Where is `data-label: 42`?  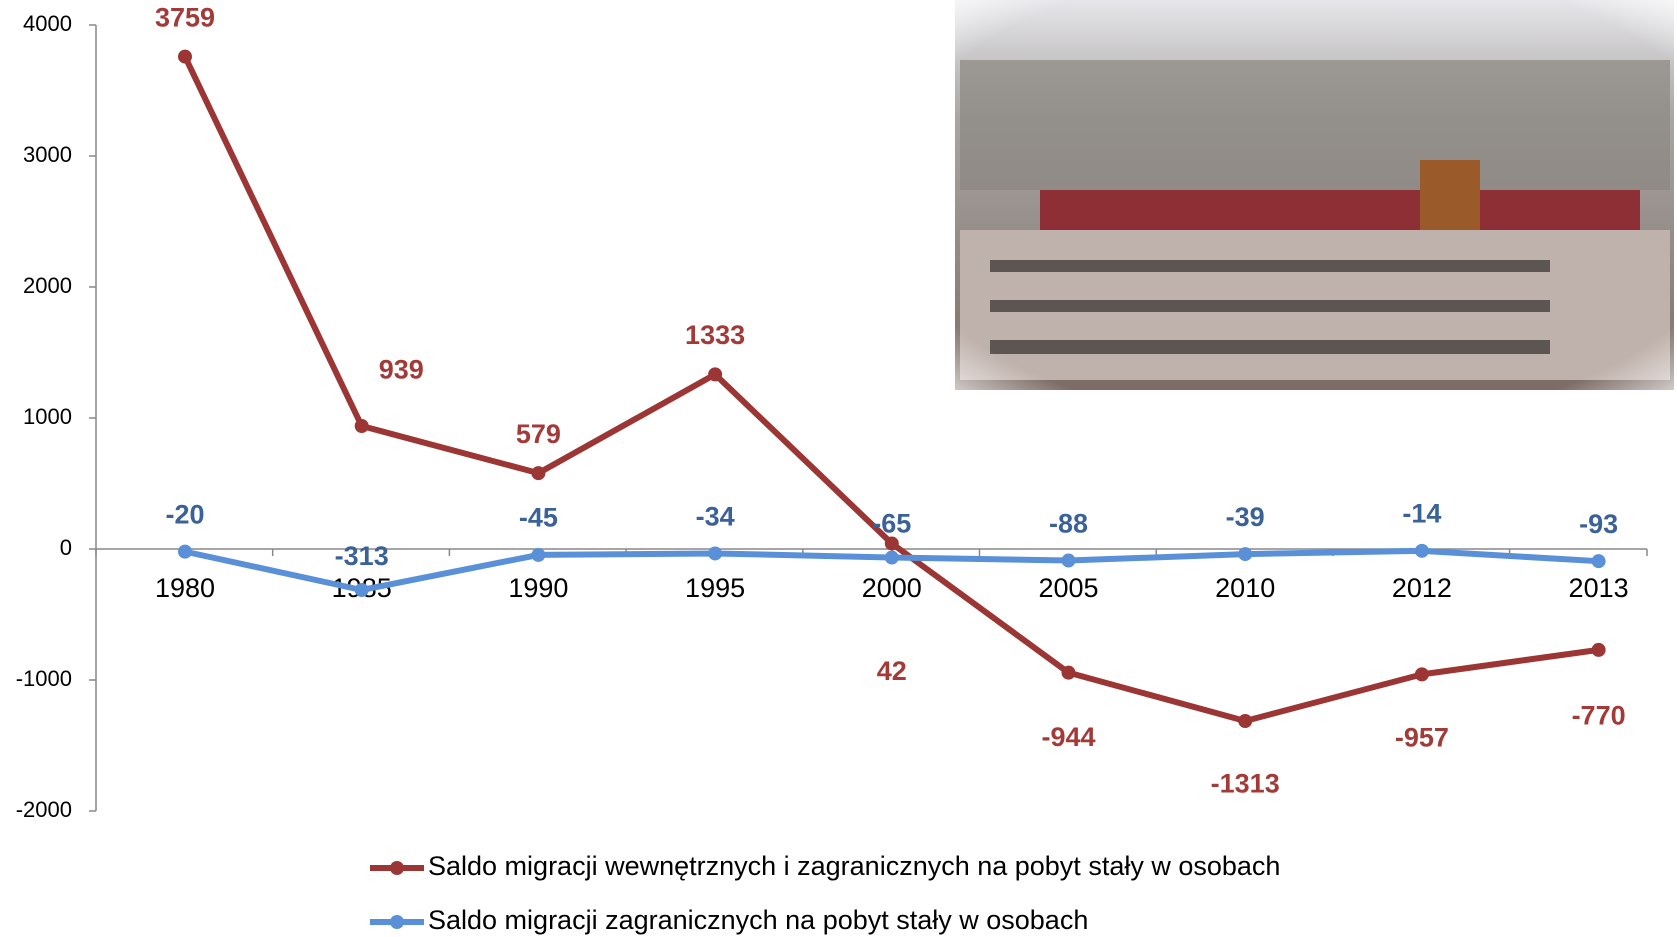 data-label: 42 is located at coordinates (892, 671).